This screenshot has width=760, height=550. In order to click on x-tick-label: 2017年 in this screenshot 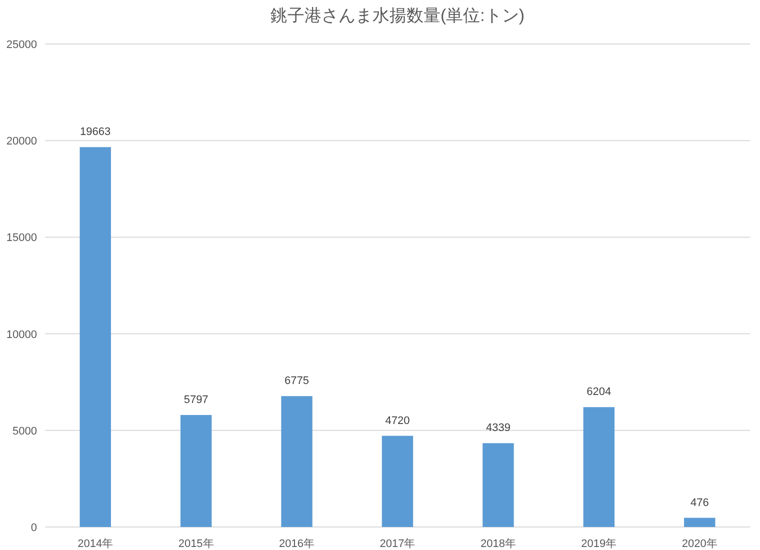, I will do `click(398, 544)`.